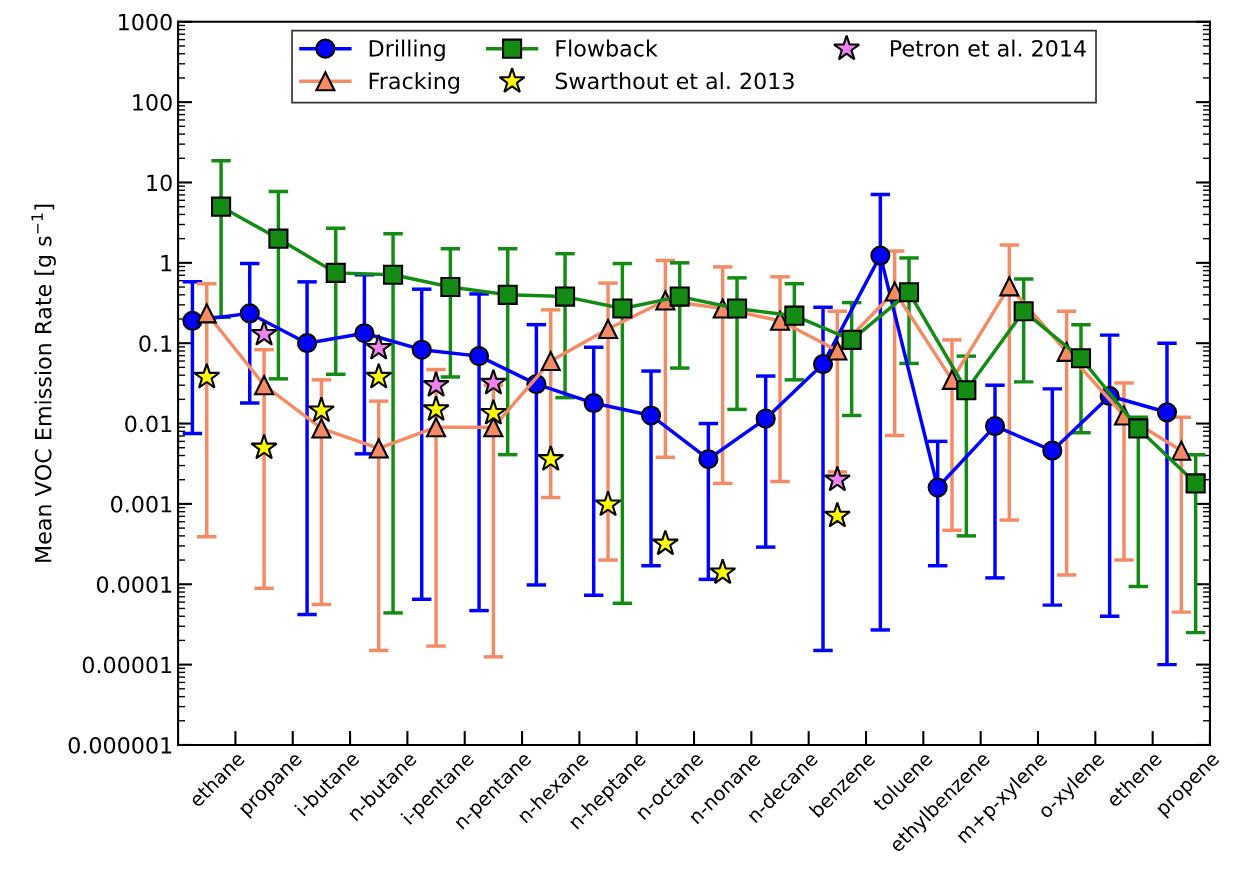 The image size is (1241, 871). What do you see at coordinates (607, 48) in the screenshot?
I see `legend-label: Flowback` at bounding box center [607, 48].